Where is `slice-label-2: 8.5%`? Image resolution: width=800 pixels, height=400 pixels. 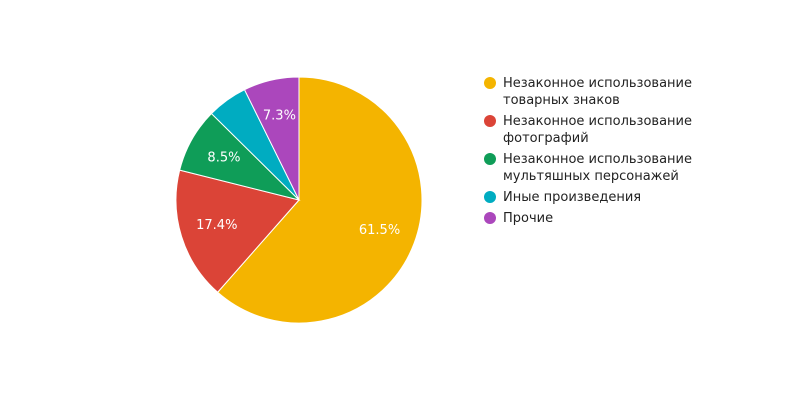 slice-label-2: 8.5% is located at coordinates (223, 157).